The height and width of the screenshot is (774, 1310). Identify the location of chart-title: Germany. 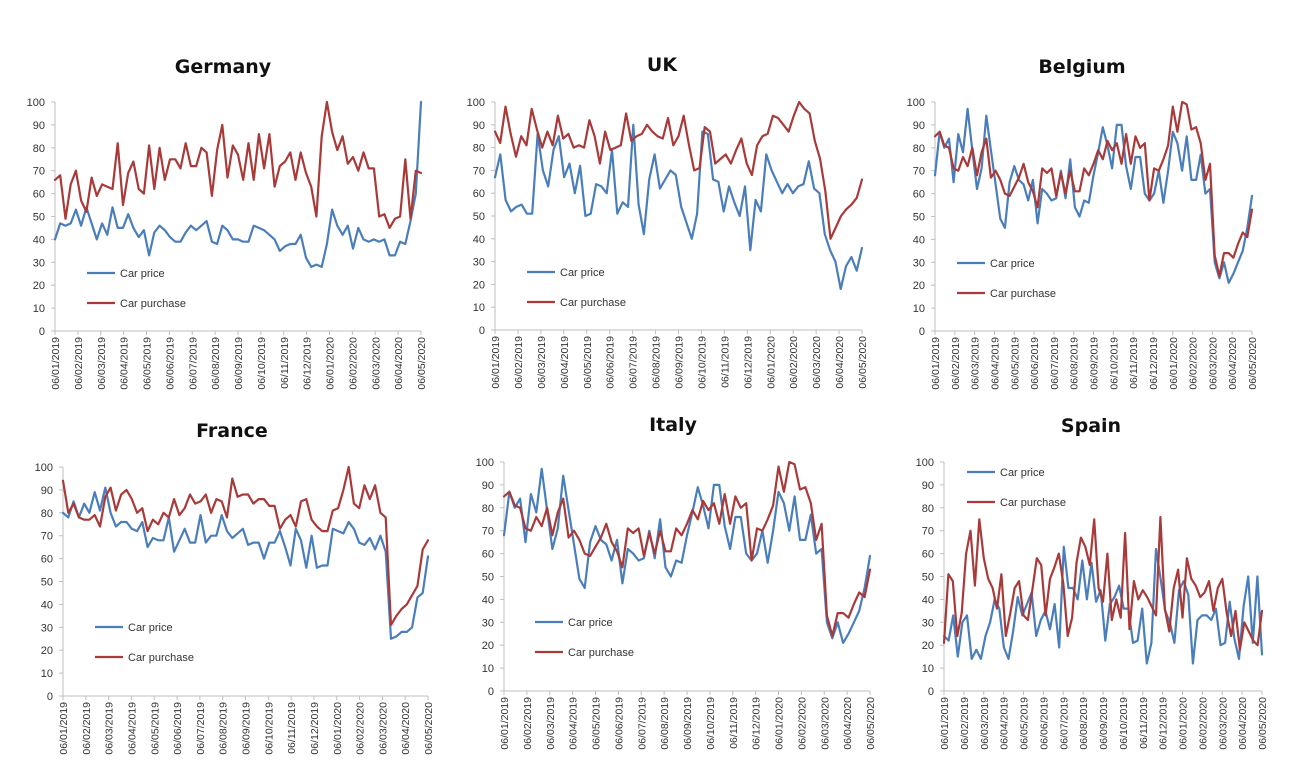
(223, 67).